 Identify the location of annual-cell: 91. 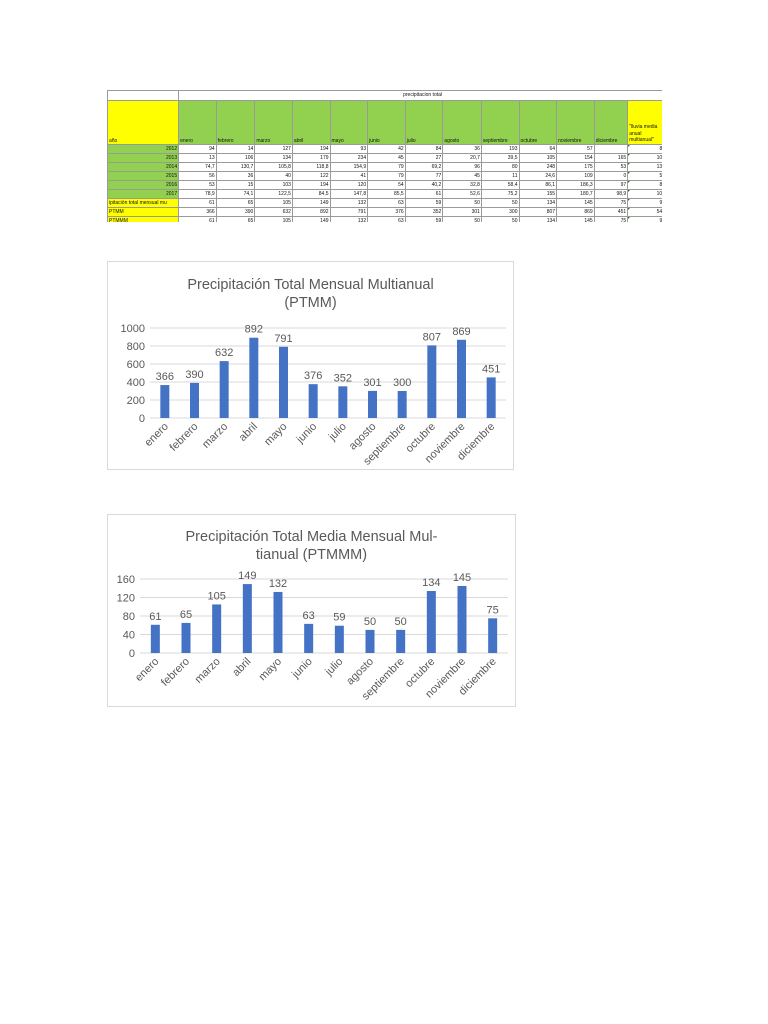
(644, 219).